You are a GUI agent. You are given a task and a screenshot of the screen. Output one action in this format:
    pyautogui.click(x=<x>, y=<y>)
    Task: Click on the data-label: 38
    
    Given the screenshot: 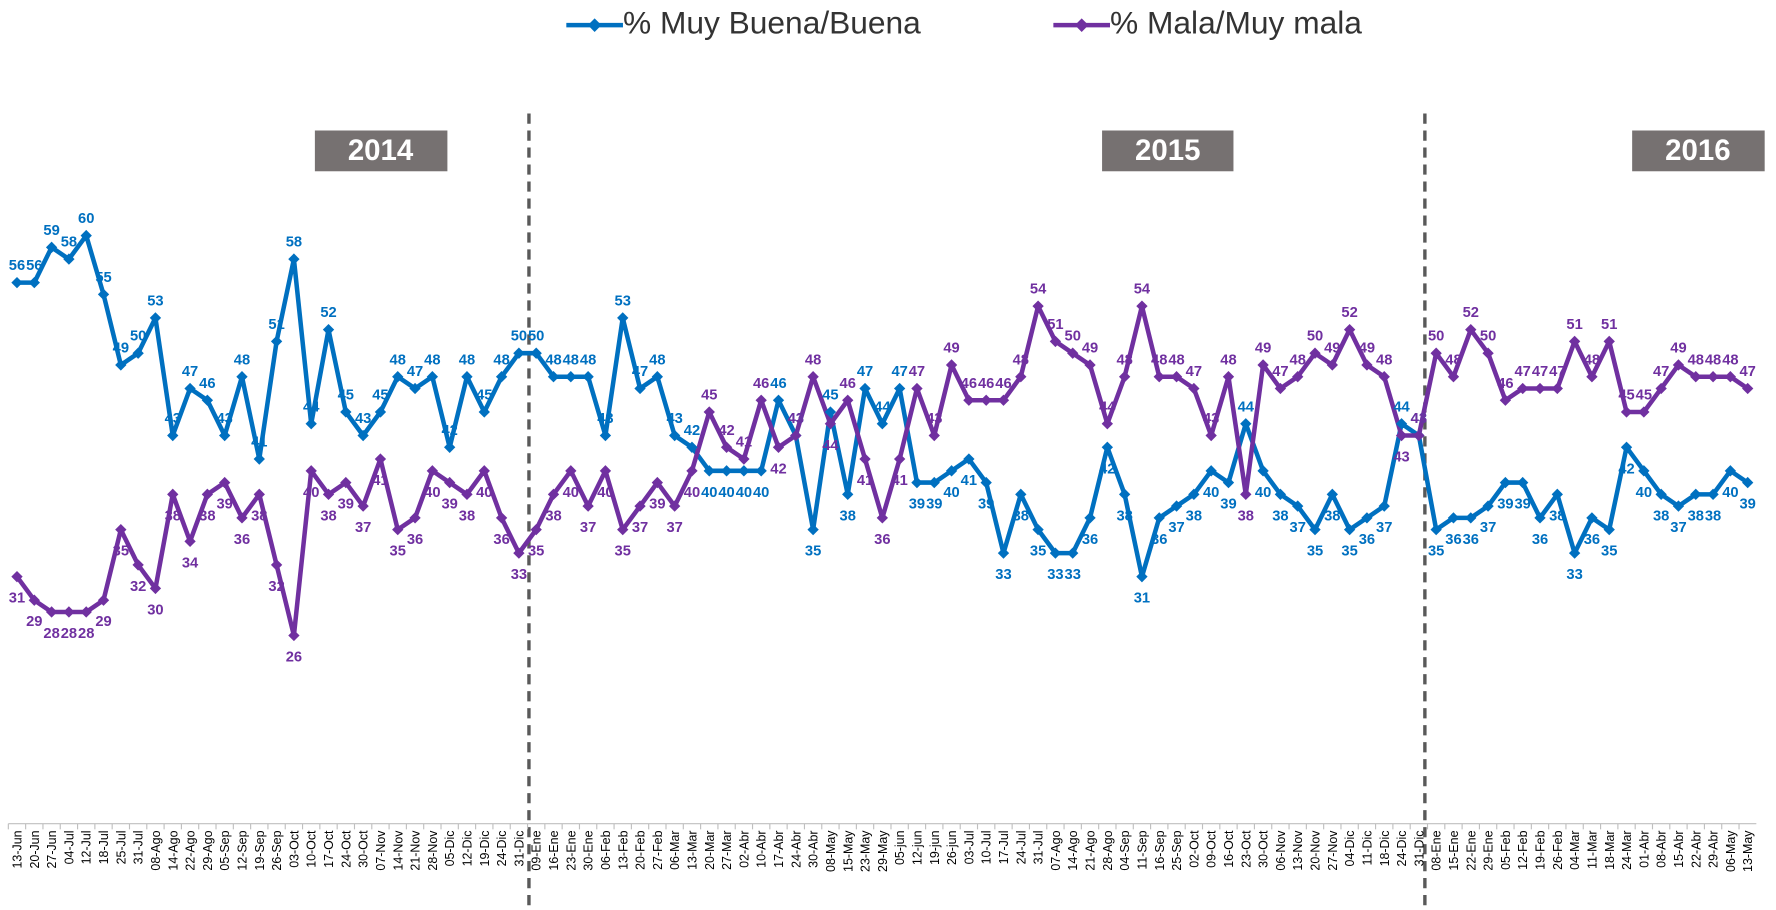 What is the action you would take?
    pyautogui.click(x=1713, y=516)
    